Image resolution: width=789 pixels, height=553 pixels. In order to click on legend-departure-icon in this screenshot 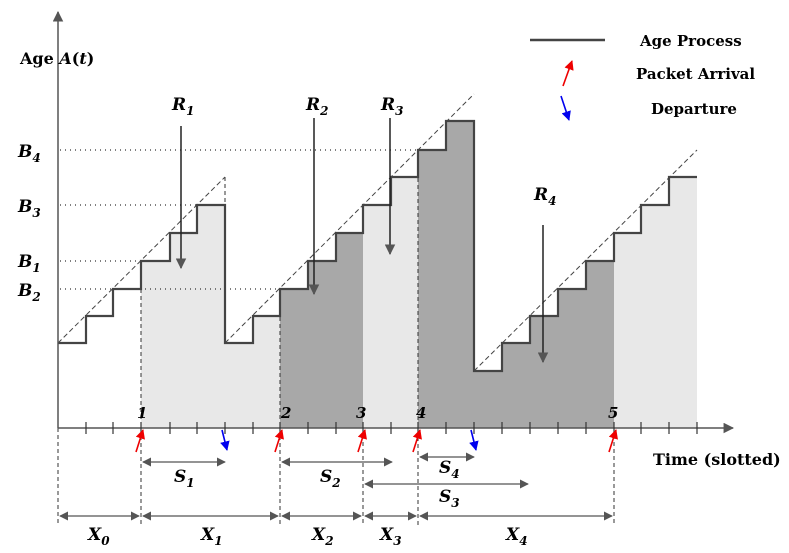, I will do `click(565, 108)`.